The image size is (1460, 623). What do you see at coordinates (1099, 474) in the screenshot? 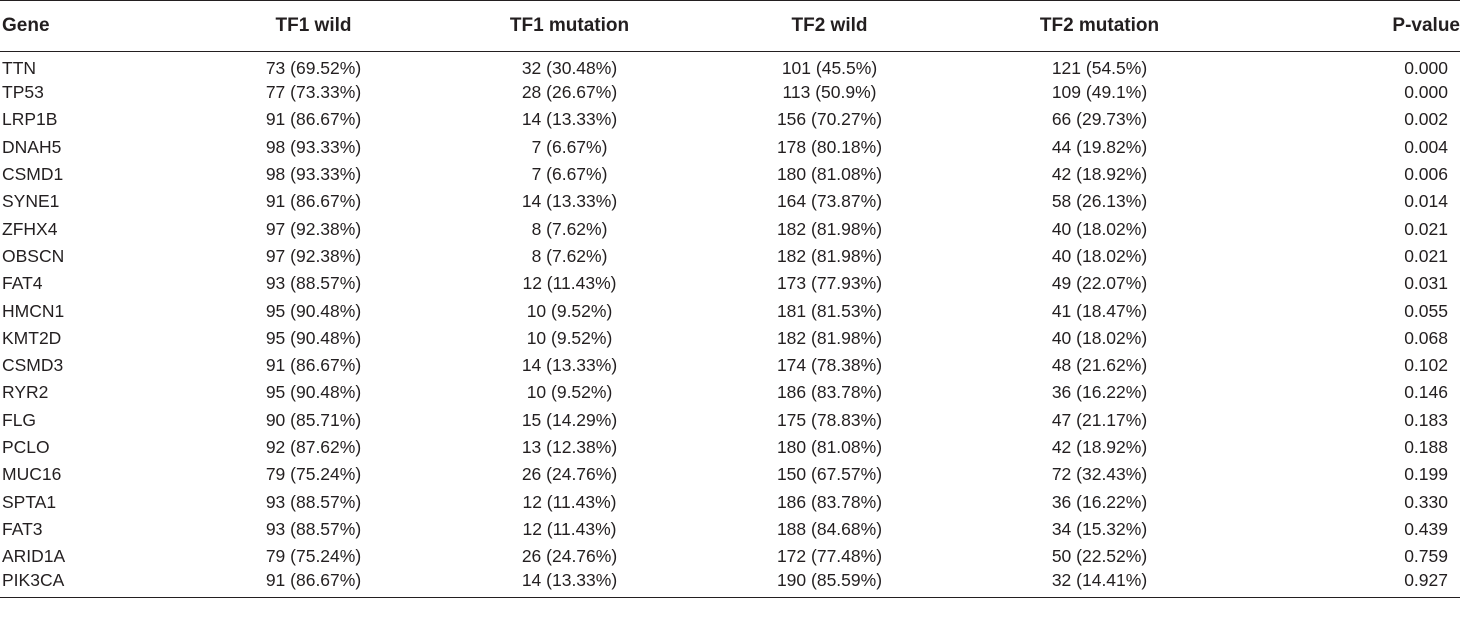
I see `tf2-mutation-cell: 72 (32.43%)` at bounding box center [1099, 474].